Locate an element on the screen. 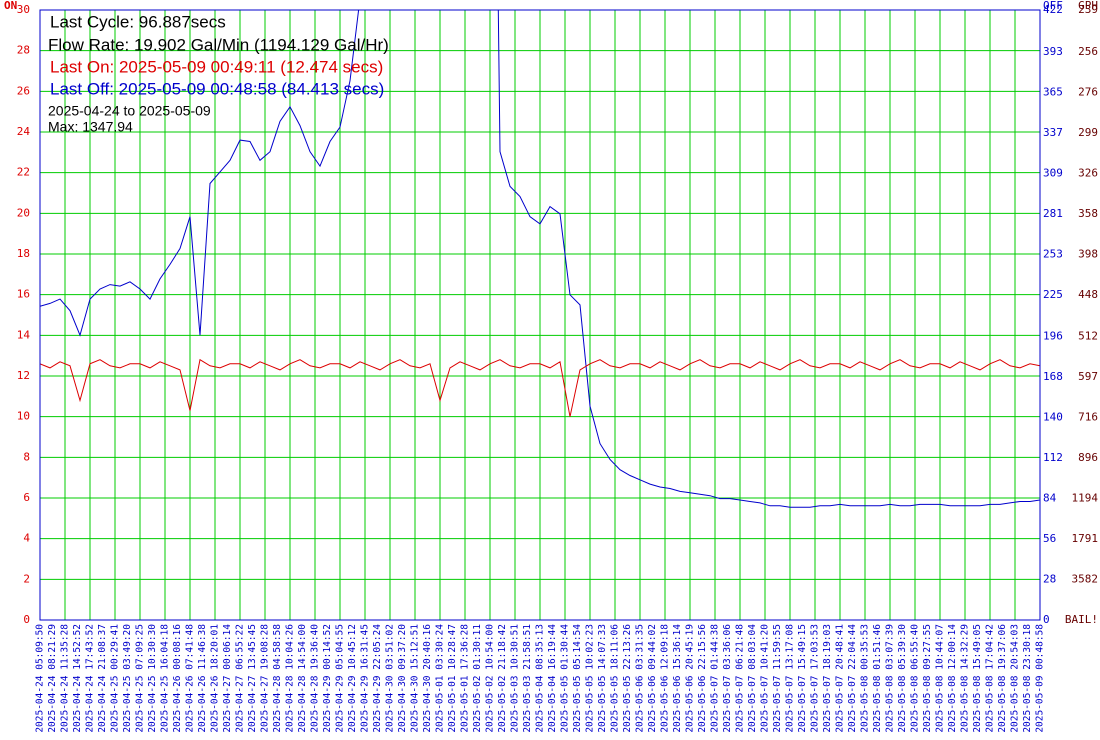 The width and height of the screenshot is (1100, 740). gph-tick-label: 1194 is located at coordinates (1085, 498).